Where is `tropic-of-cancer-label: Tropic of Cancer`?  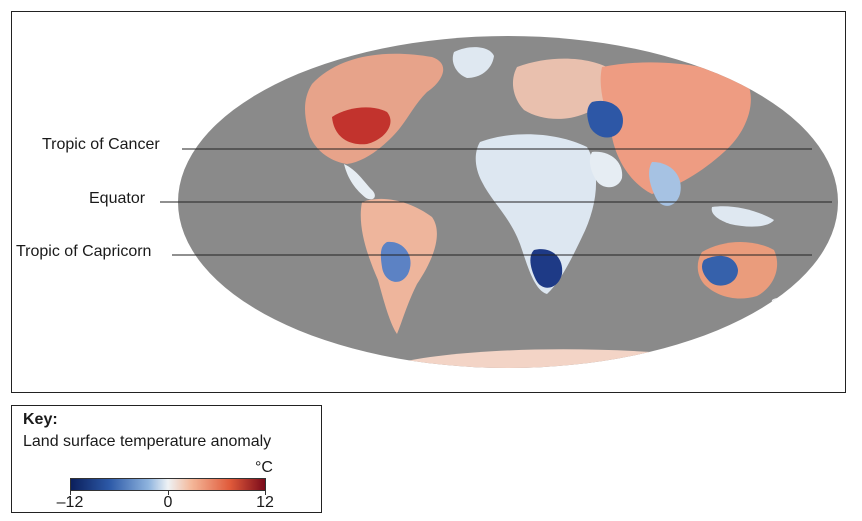
tropic-of-cancer-label: Tropic of Cancer is located at coordinates (101, 144).